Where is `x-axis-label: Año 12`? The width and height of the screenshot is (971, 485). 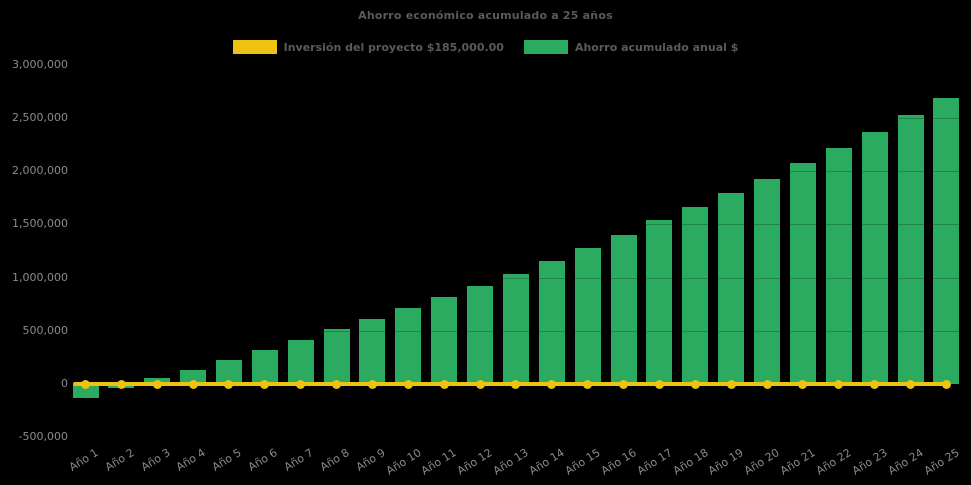
x-axis-label: Año 12 is located at coordinates (475, 462).